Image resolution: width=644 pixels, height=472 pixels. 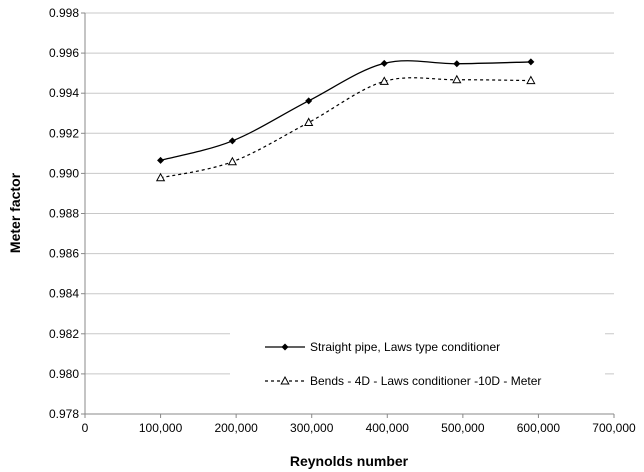 What do you see at coordinates (64, 173) in the screenshot?
I see `y-tick-label: 0.990` at bounding box center [64, 173].